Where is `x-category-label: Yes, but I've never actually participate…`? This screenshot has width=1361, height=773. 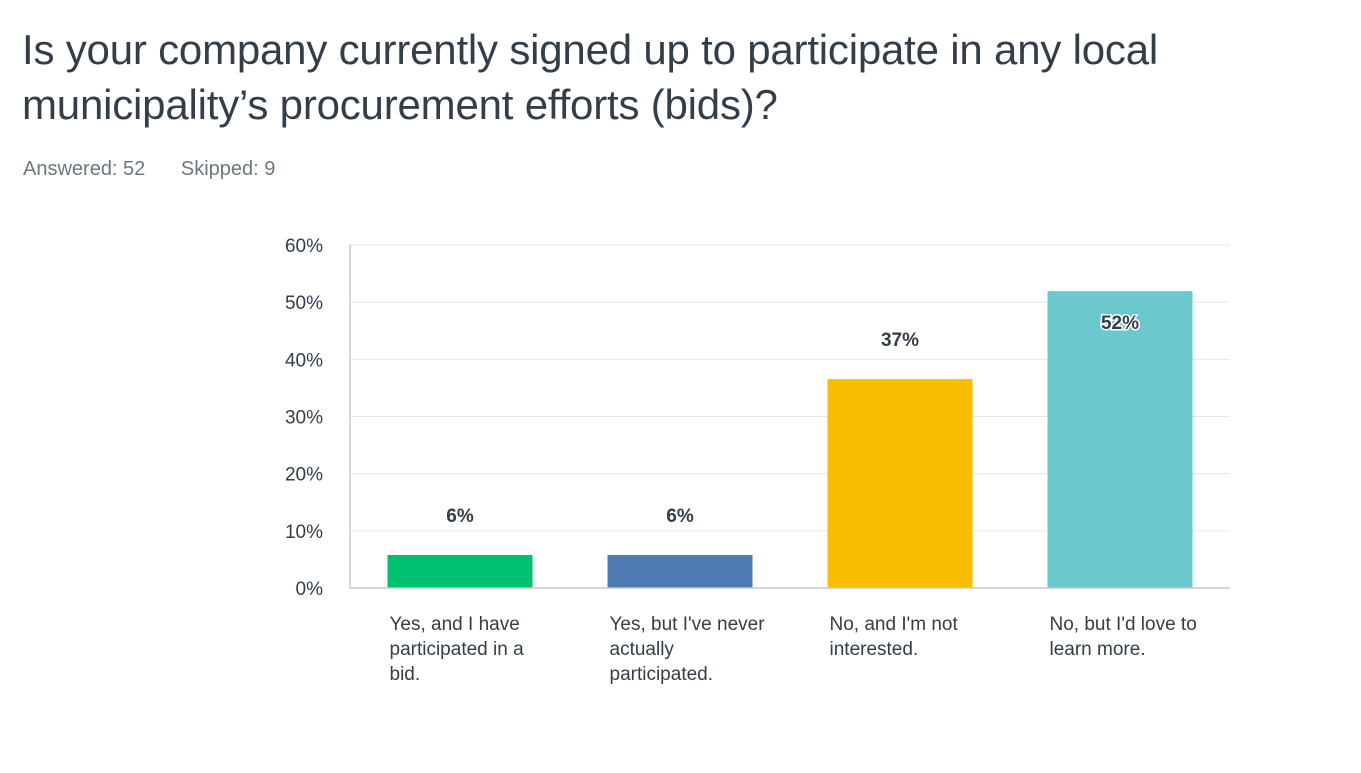 x-category-label: Yes, but I've never actually participate… is located at coordinates (687, 649).